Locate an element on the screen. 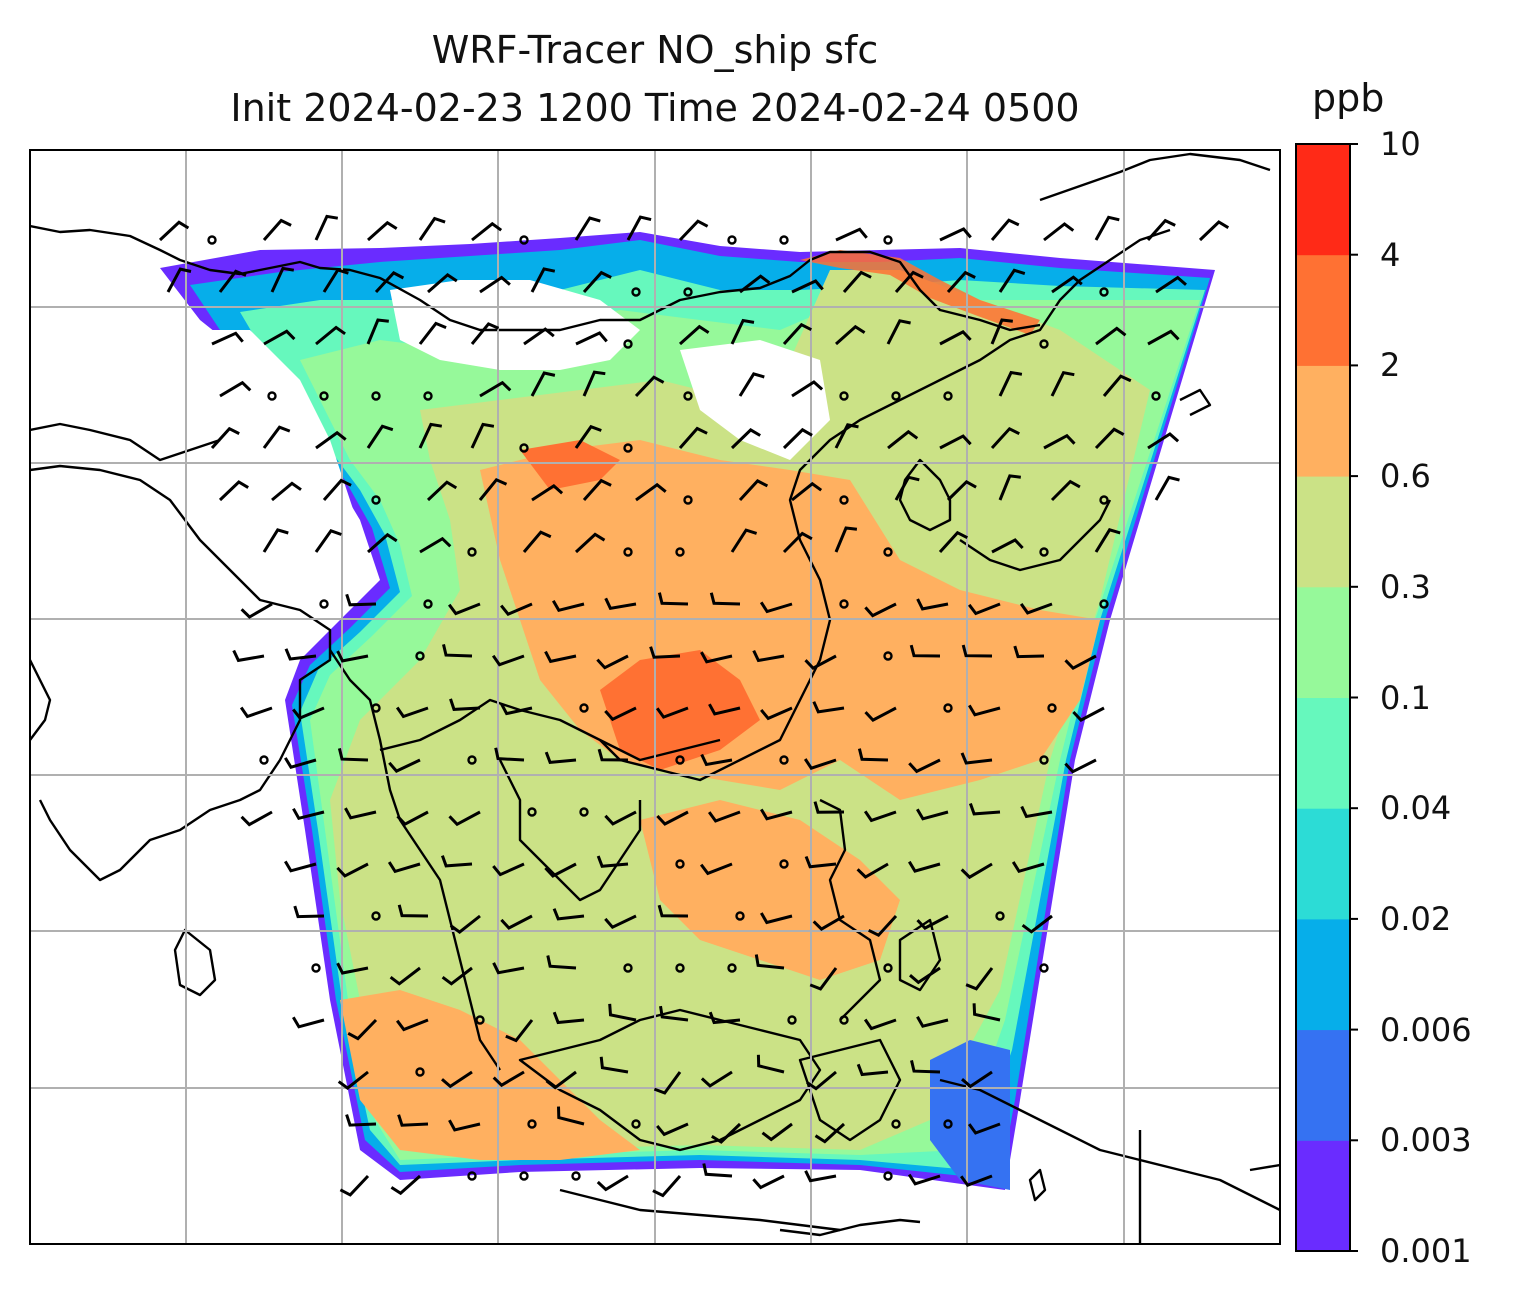 The height and width of the screenshot is (1306, 1528). colorbar-tick-label: 0.003 is located at coordinates (1426, 1140).